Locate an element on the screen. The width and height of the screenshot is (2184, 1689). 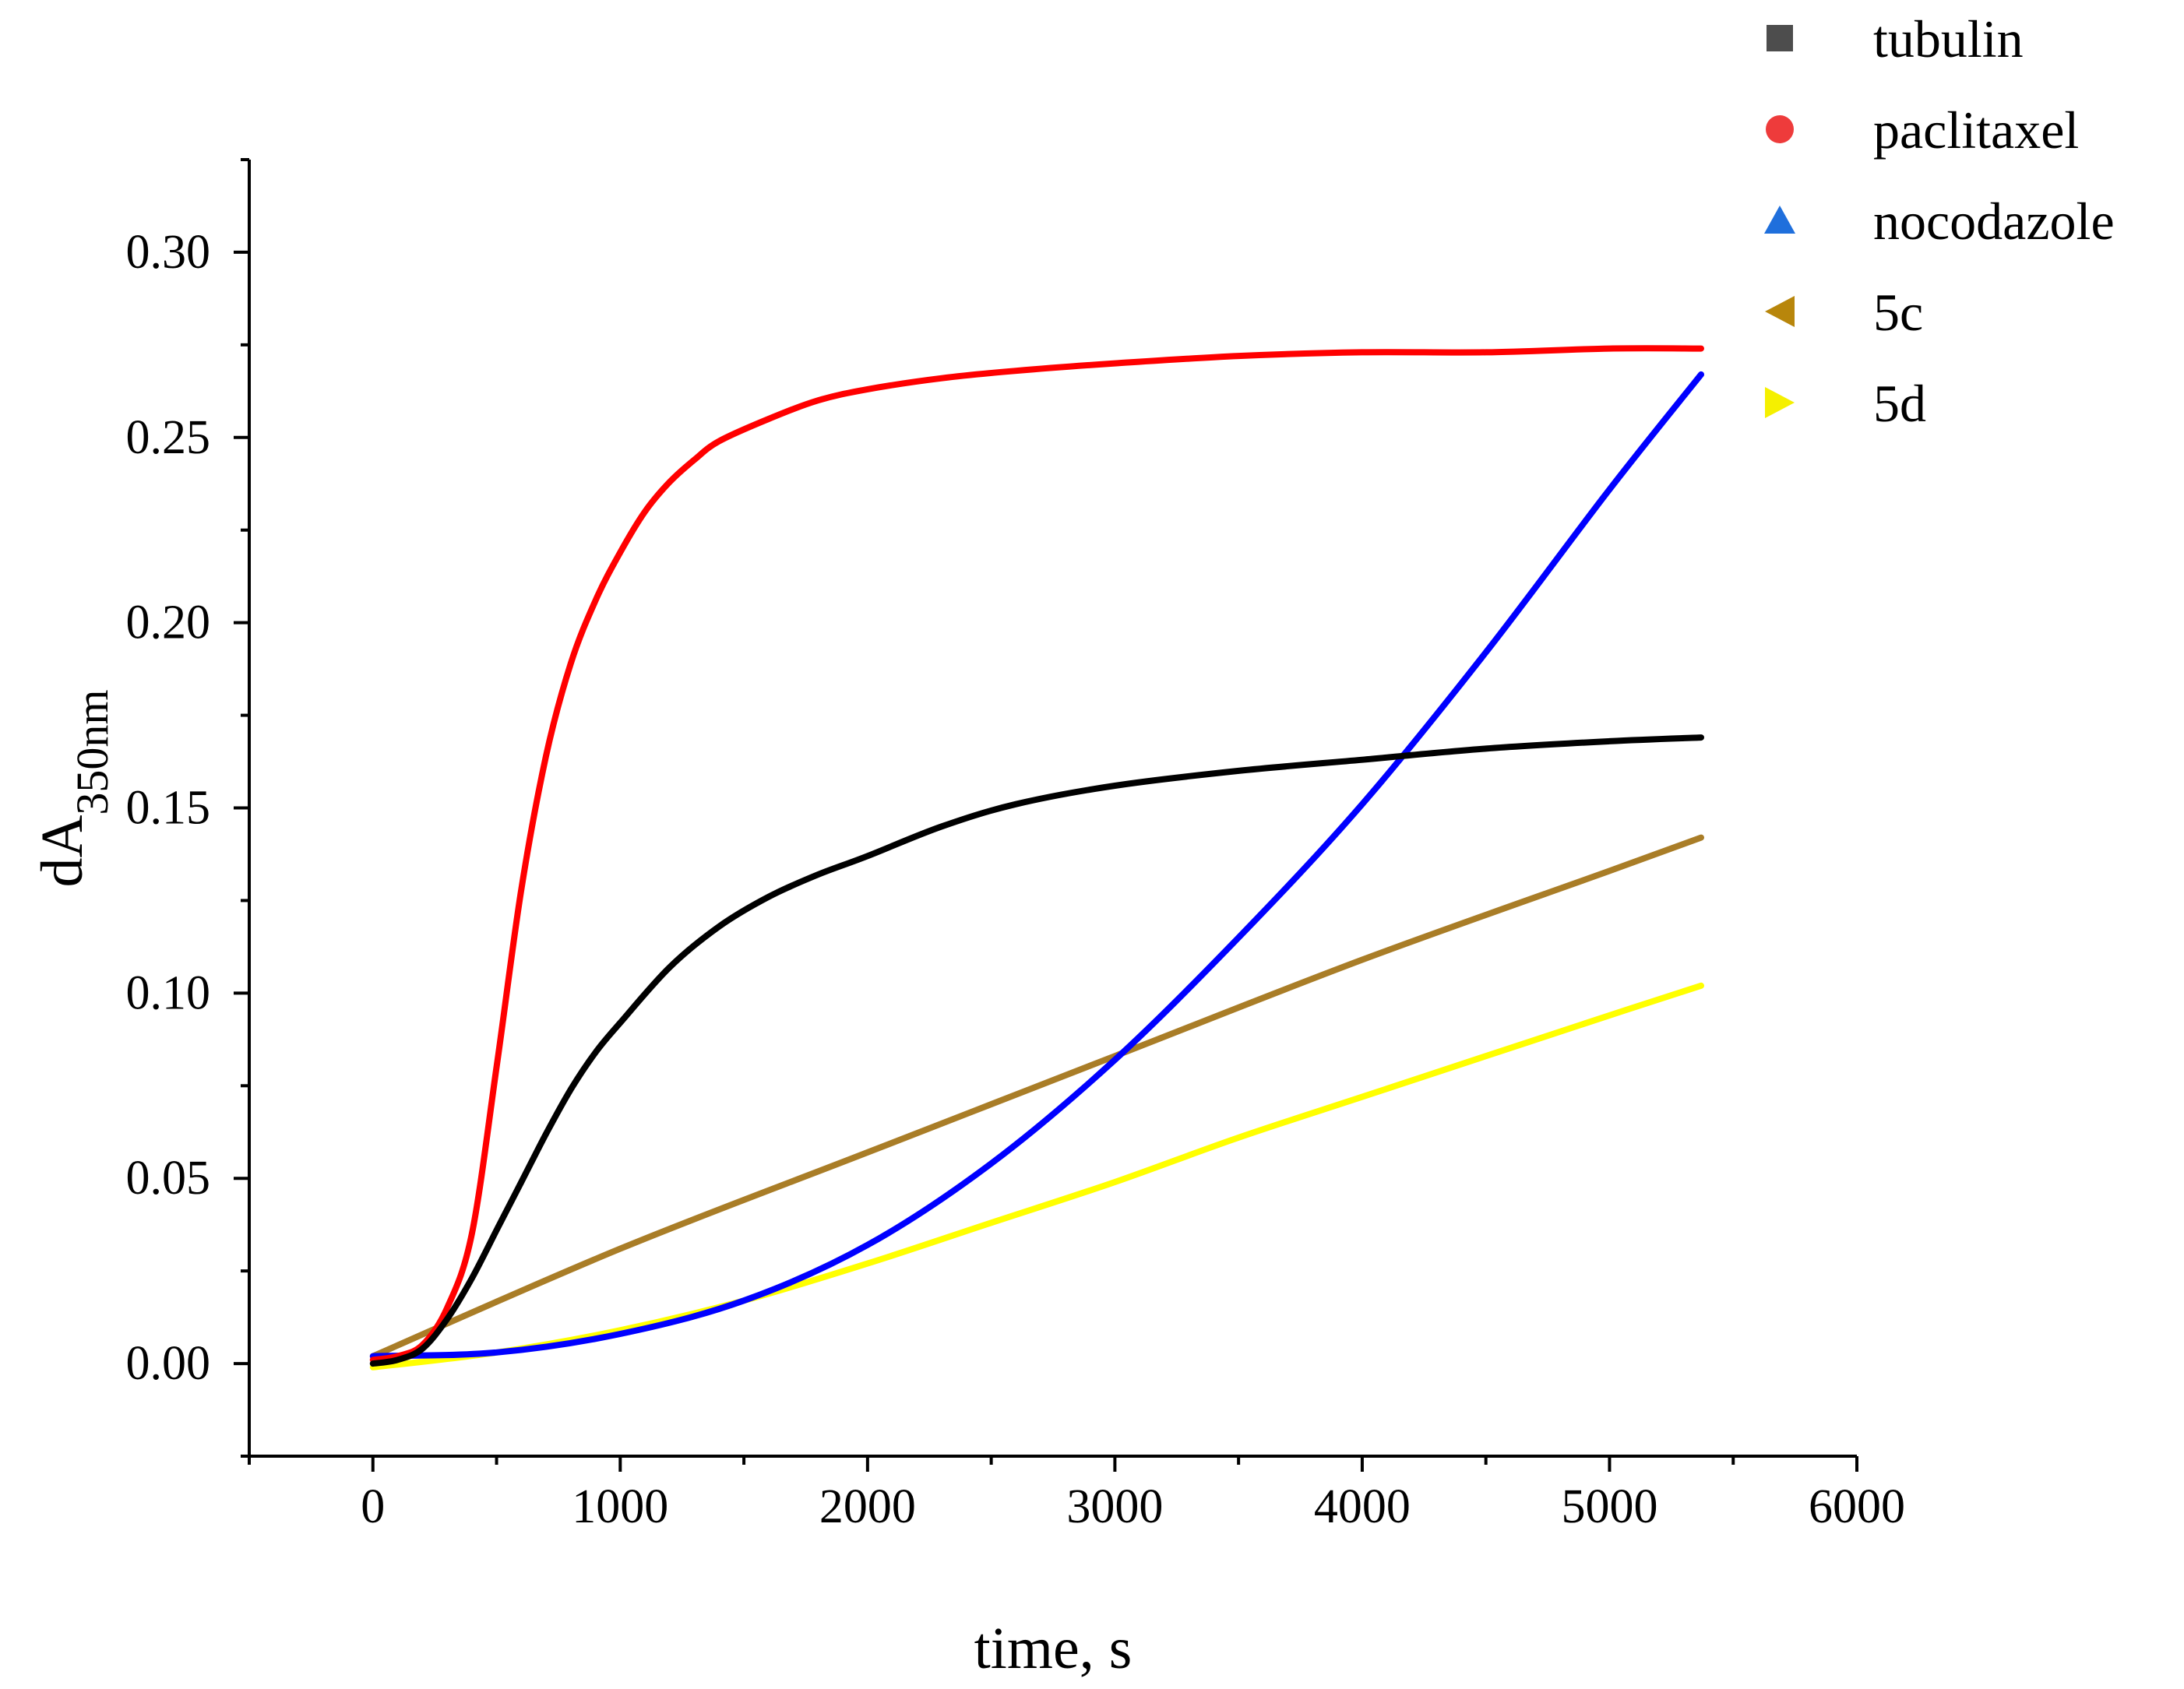
x-tick-label: 5000 is located at coordinates (1609, 1507).